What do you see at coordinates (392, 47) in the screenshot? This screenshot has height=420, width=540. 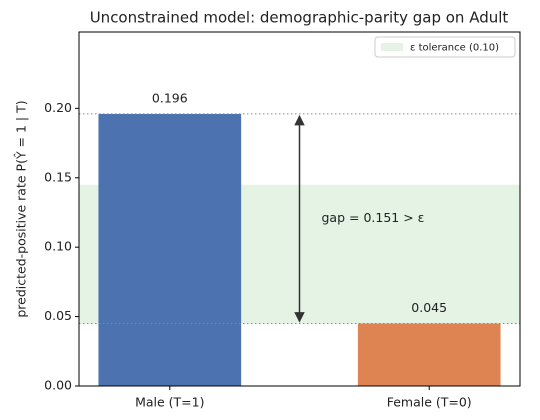 I see `legend-swatch` at bounding box center [392, 47].